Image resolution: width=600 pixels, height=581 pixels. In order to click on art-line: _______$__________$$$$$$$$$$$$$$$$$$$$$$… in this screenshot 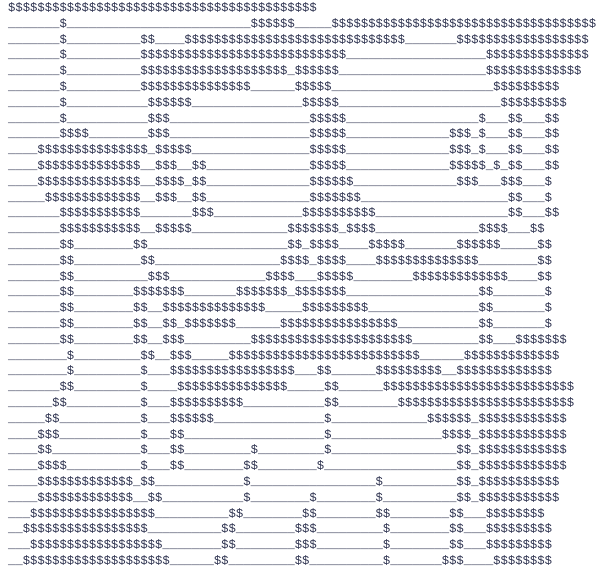, I will do `click(298, 55)`.